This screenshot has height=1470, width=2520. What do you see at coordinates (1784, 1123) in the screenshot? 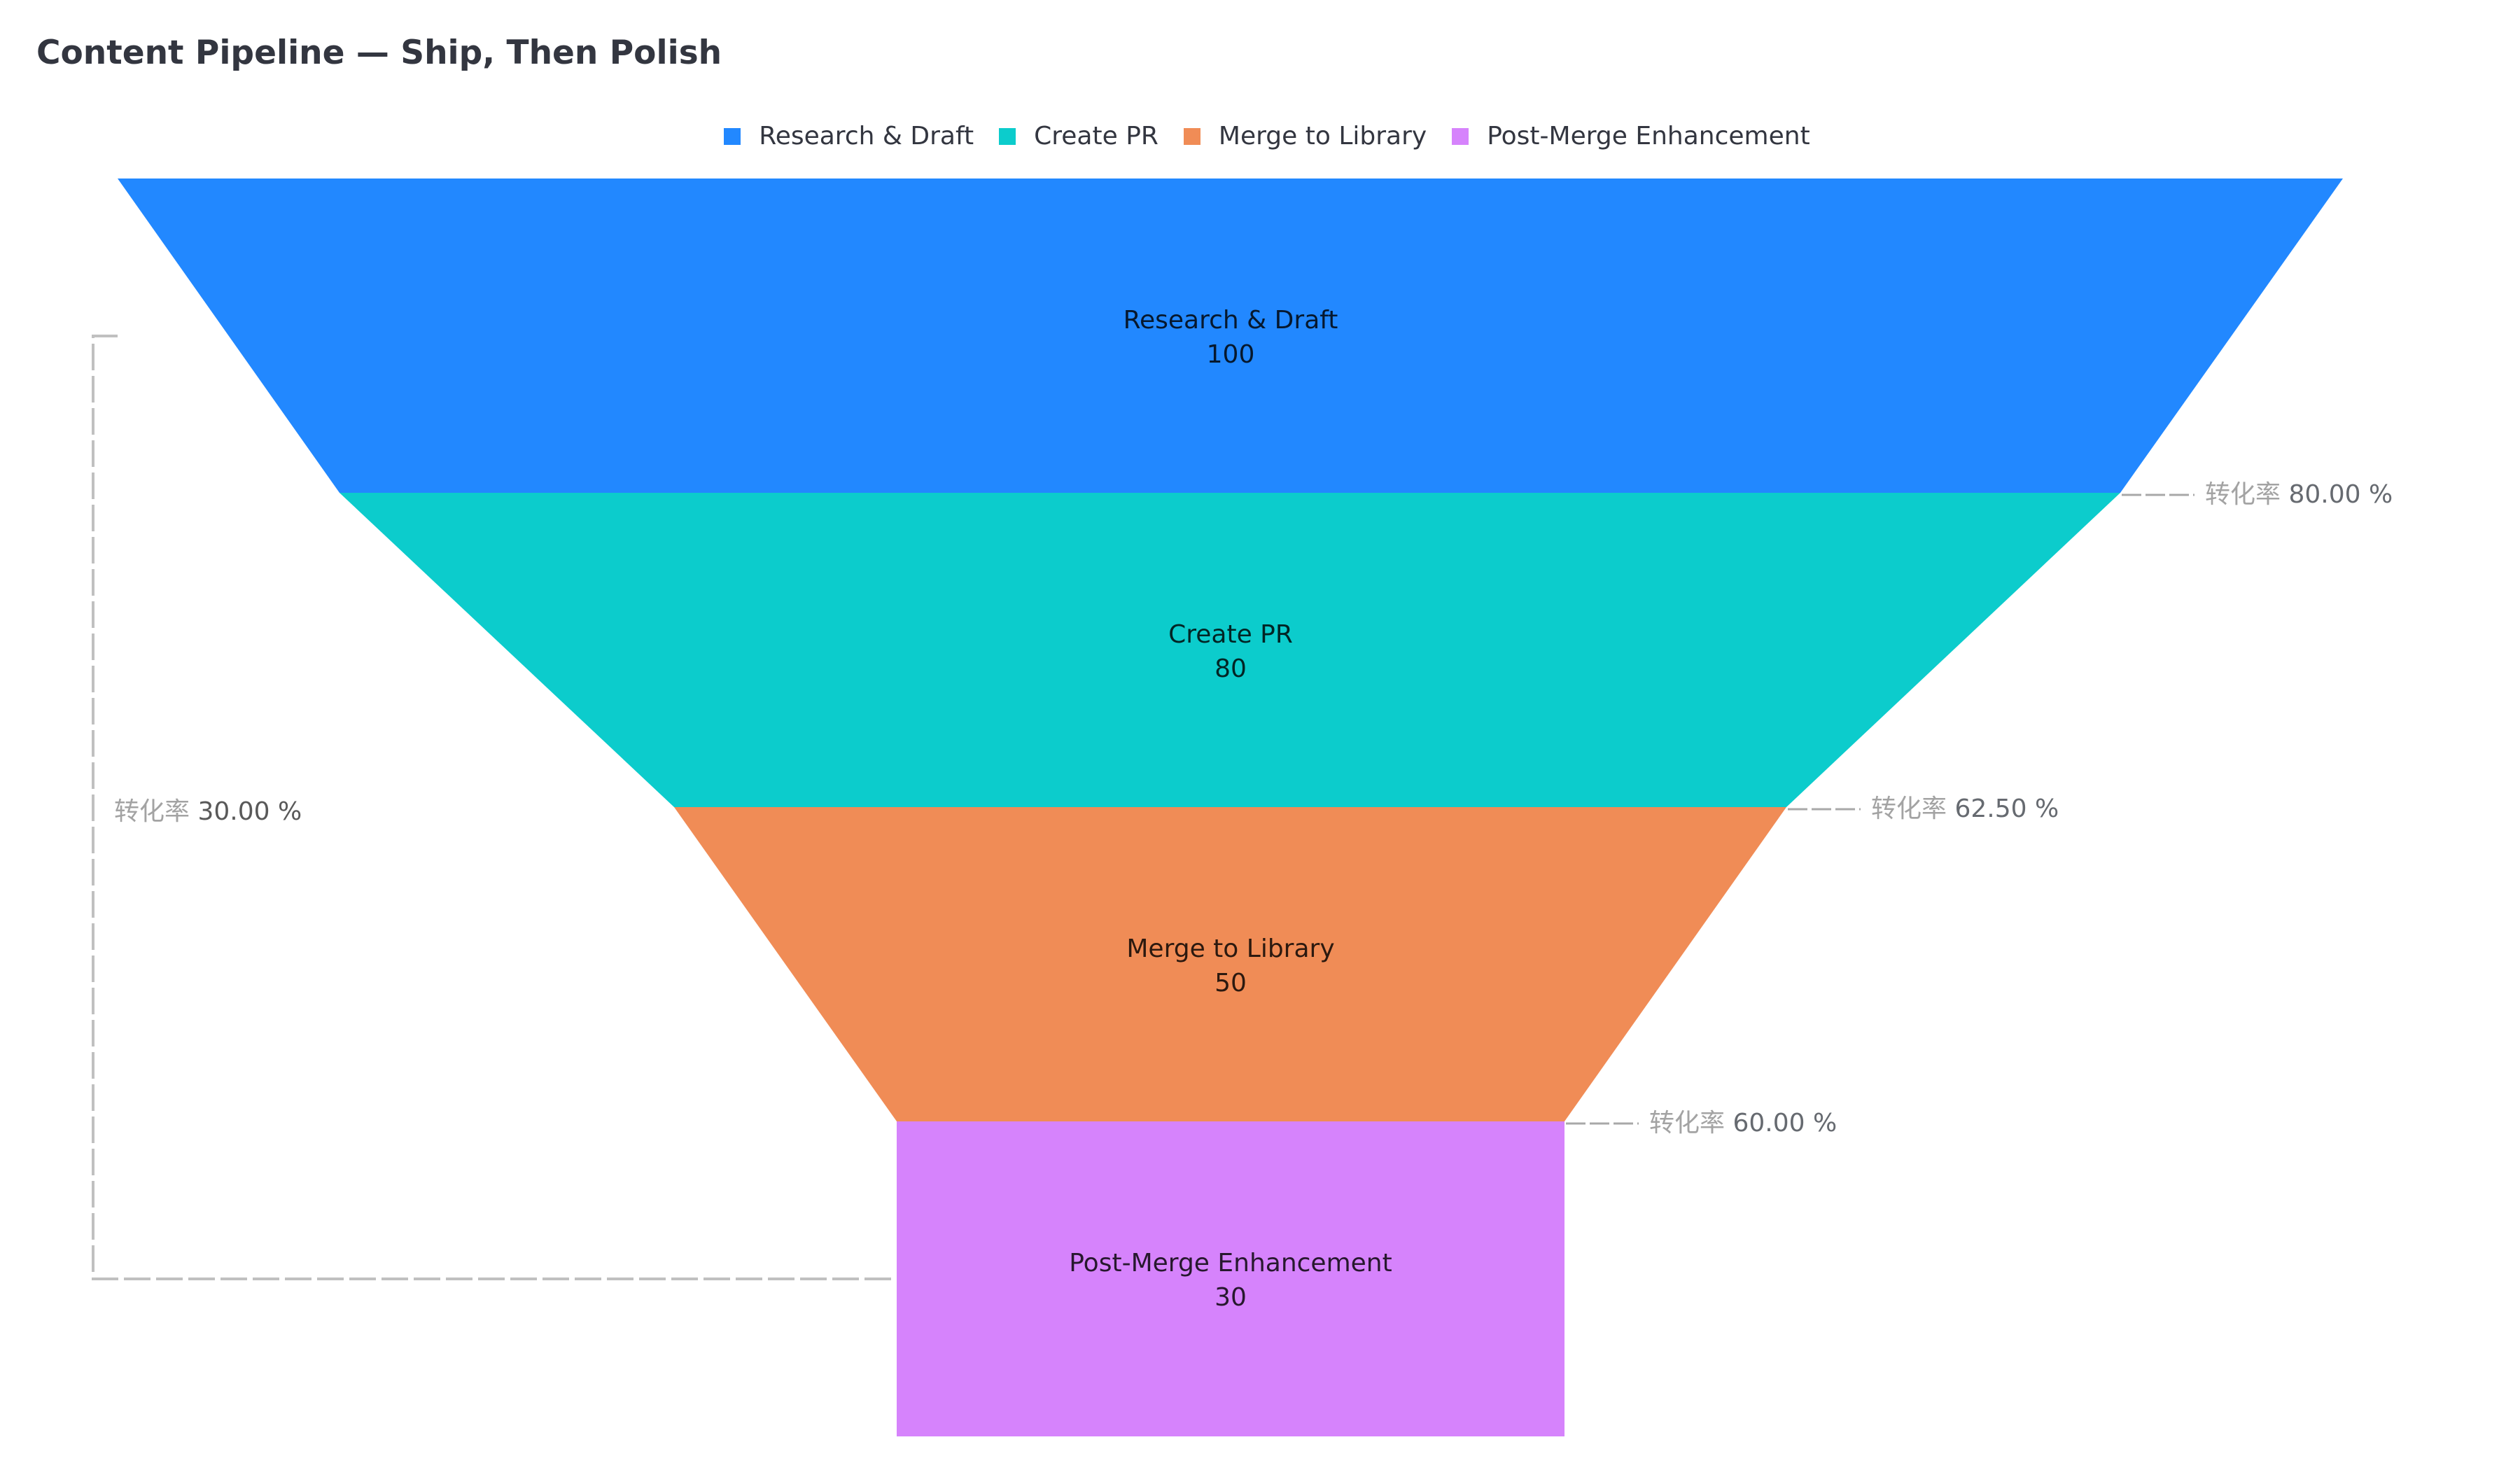
I see `conversion-value: 60.00 %` at bounding box center [1784, 1123].